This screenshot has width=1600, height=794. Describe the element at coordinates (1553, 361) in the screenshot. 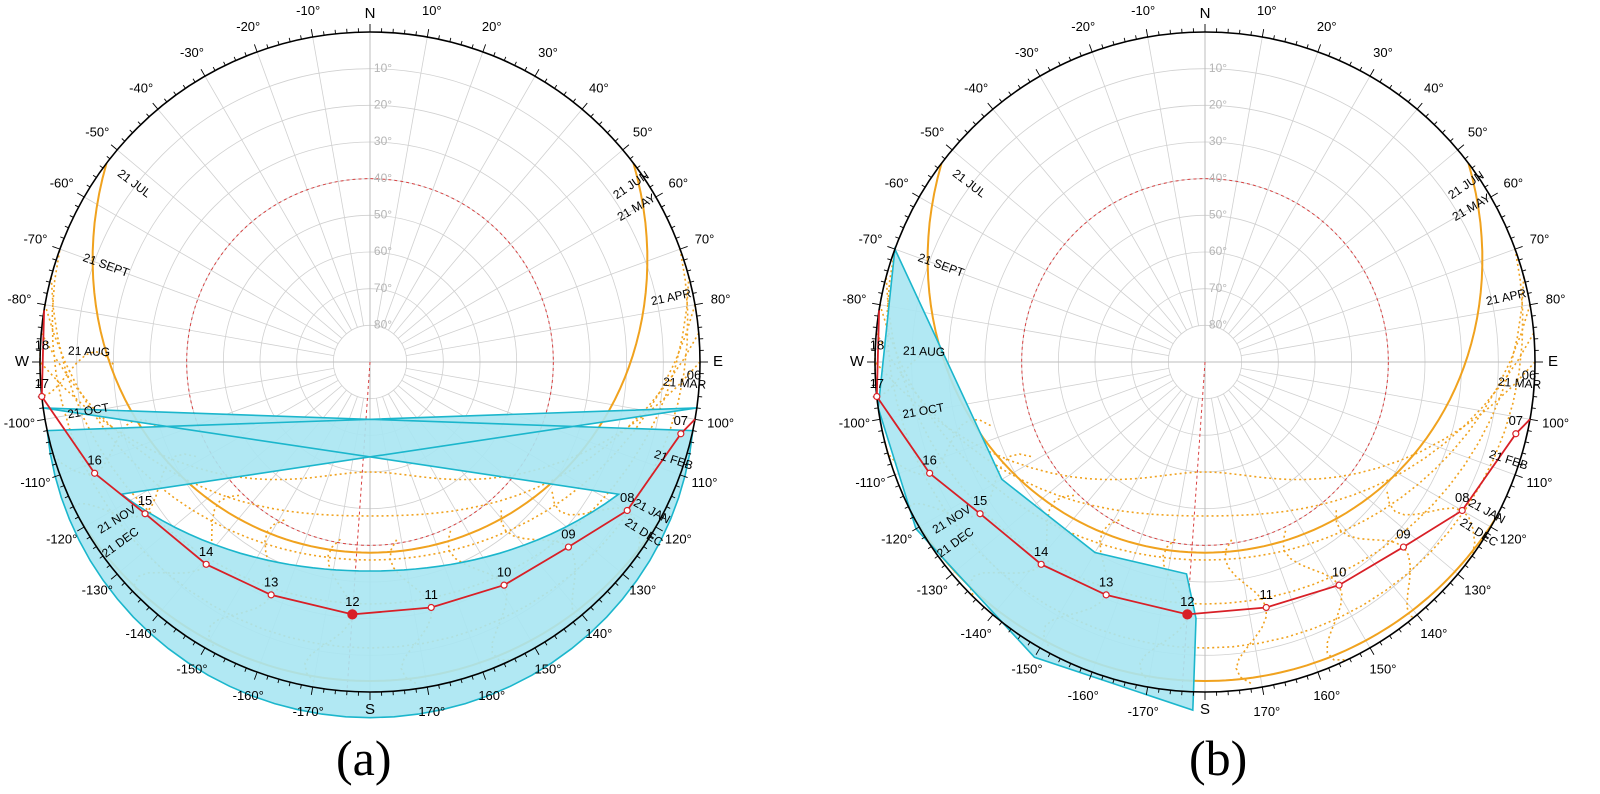

I see `east-label: E` at that location.